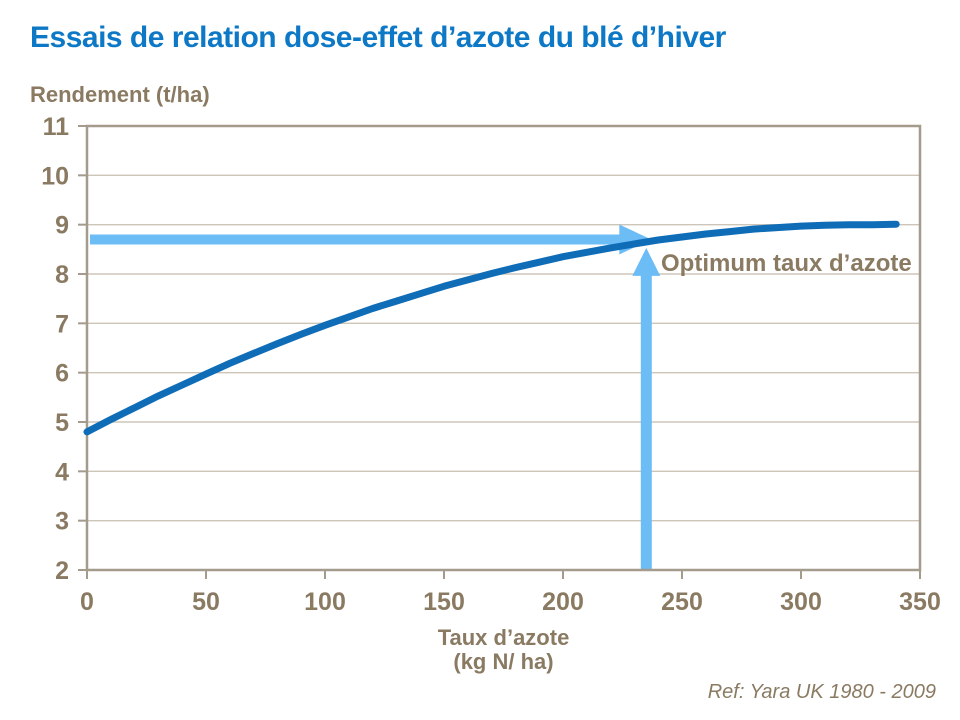  Describe the element at coordinates (62, 324) in the screenshot. I see `y-tick-label: 7` at that location.